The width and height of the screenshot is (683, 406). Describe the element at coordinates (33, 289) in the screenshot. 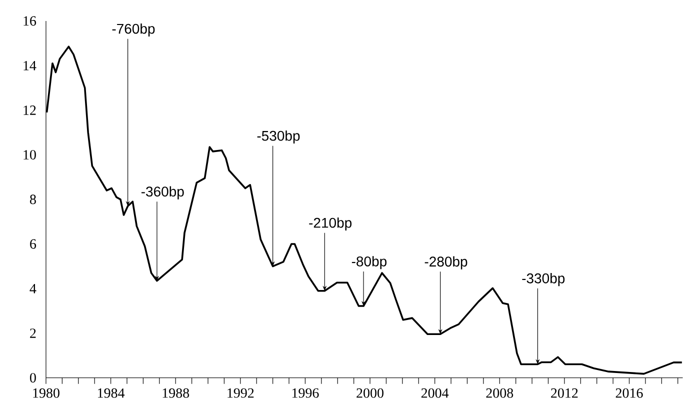

I see `y-tick-label: 4` at that location.